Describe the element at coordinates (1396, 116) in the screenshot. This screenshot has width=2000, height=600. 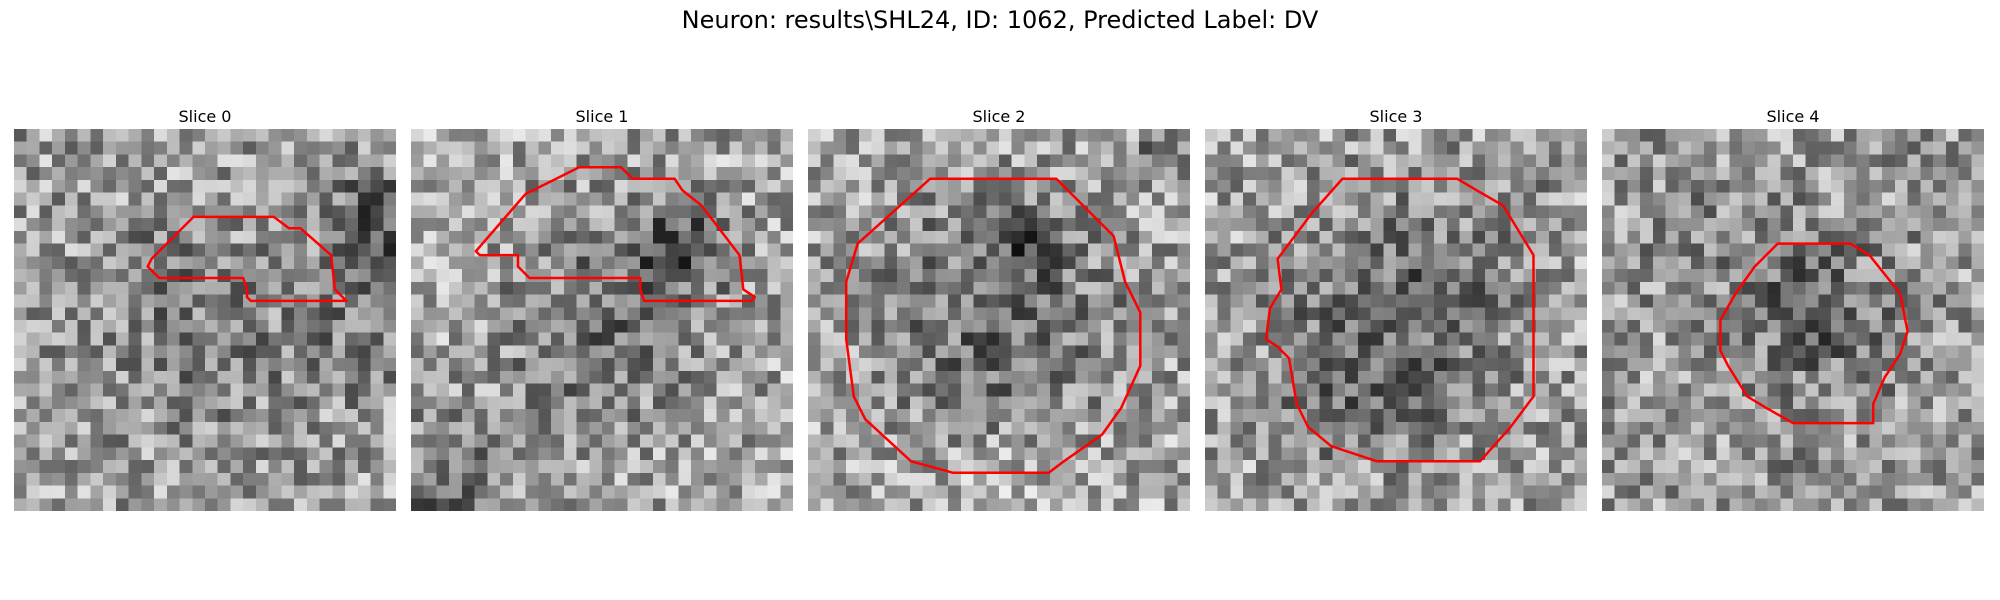
I see `slice-title-3: Slice 3` at that location.